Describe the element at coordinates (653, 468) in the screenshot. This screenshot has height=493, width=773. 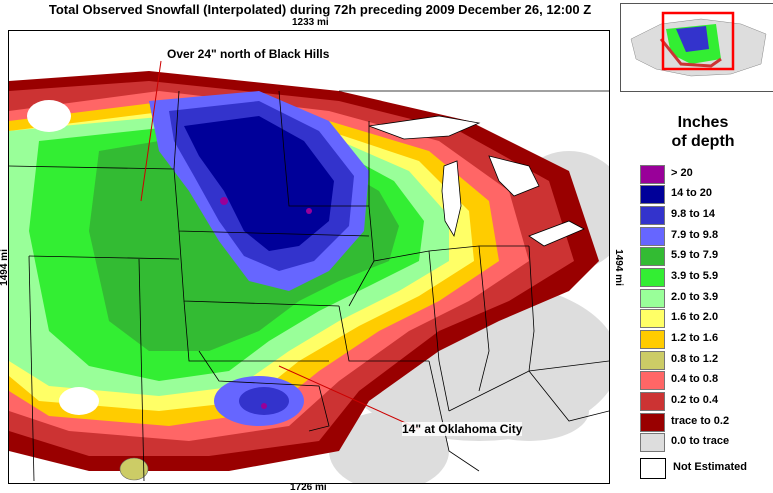
I see `legend-swatch-not-estimated` at that location.